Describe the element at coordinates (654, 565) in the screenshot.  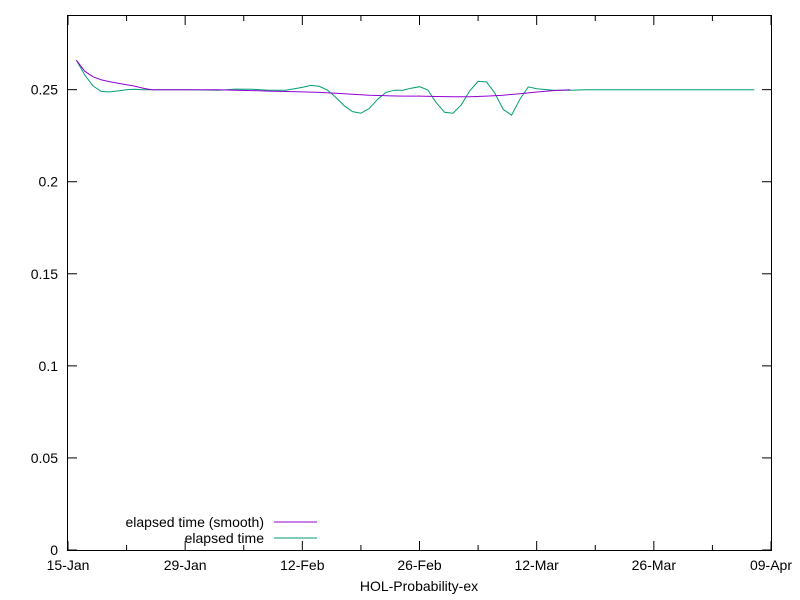
I see `x-tick-label: 26-Mar` at that location.